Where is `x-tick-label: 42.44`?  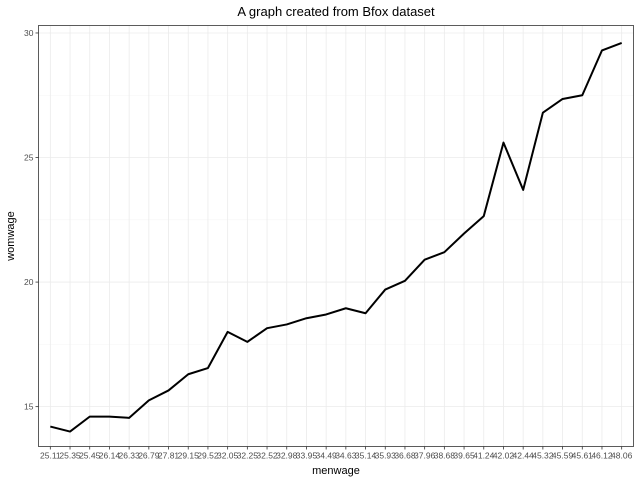 x-tick-label: 42.44 is located at coordinates (524, 456).